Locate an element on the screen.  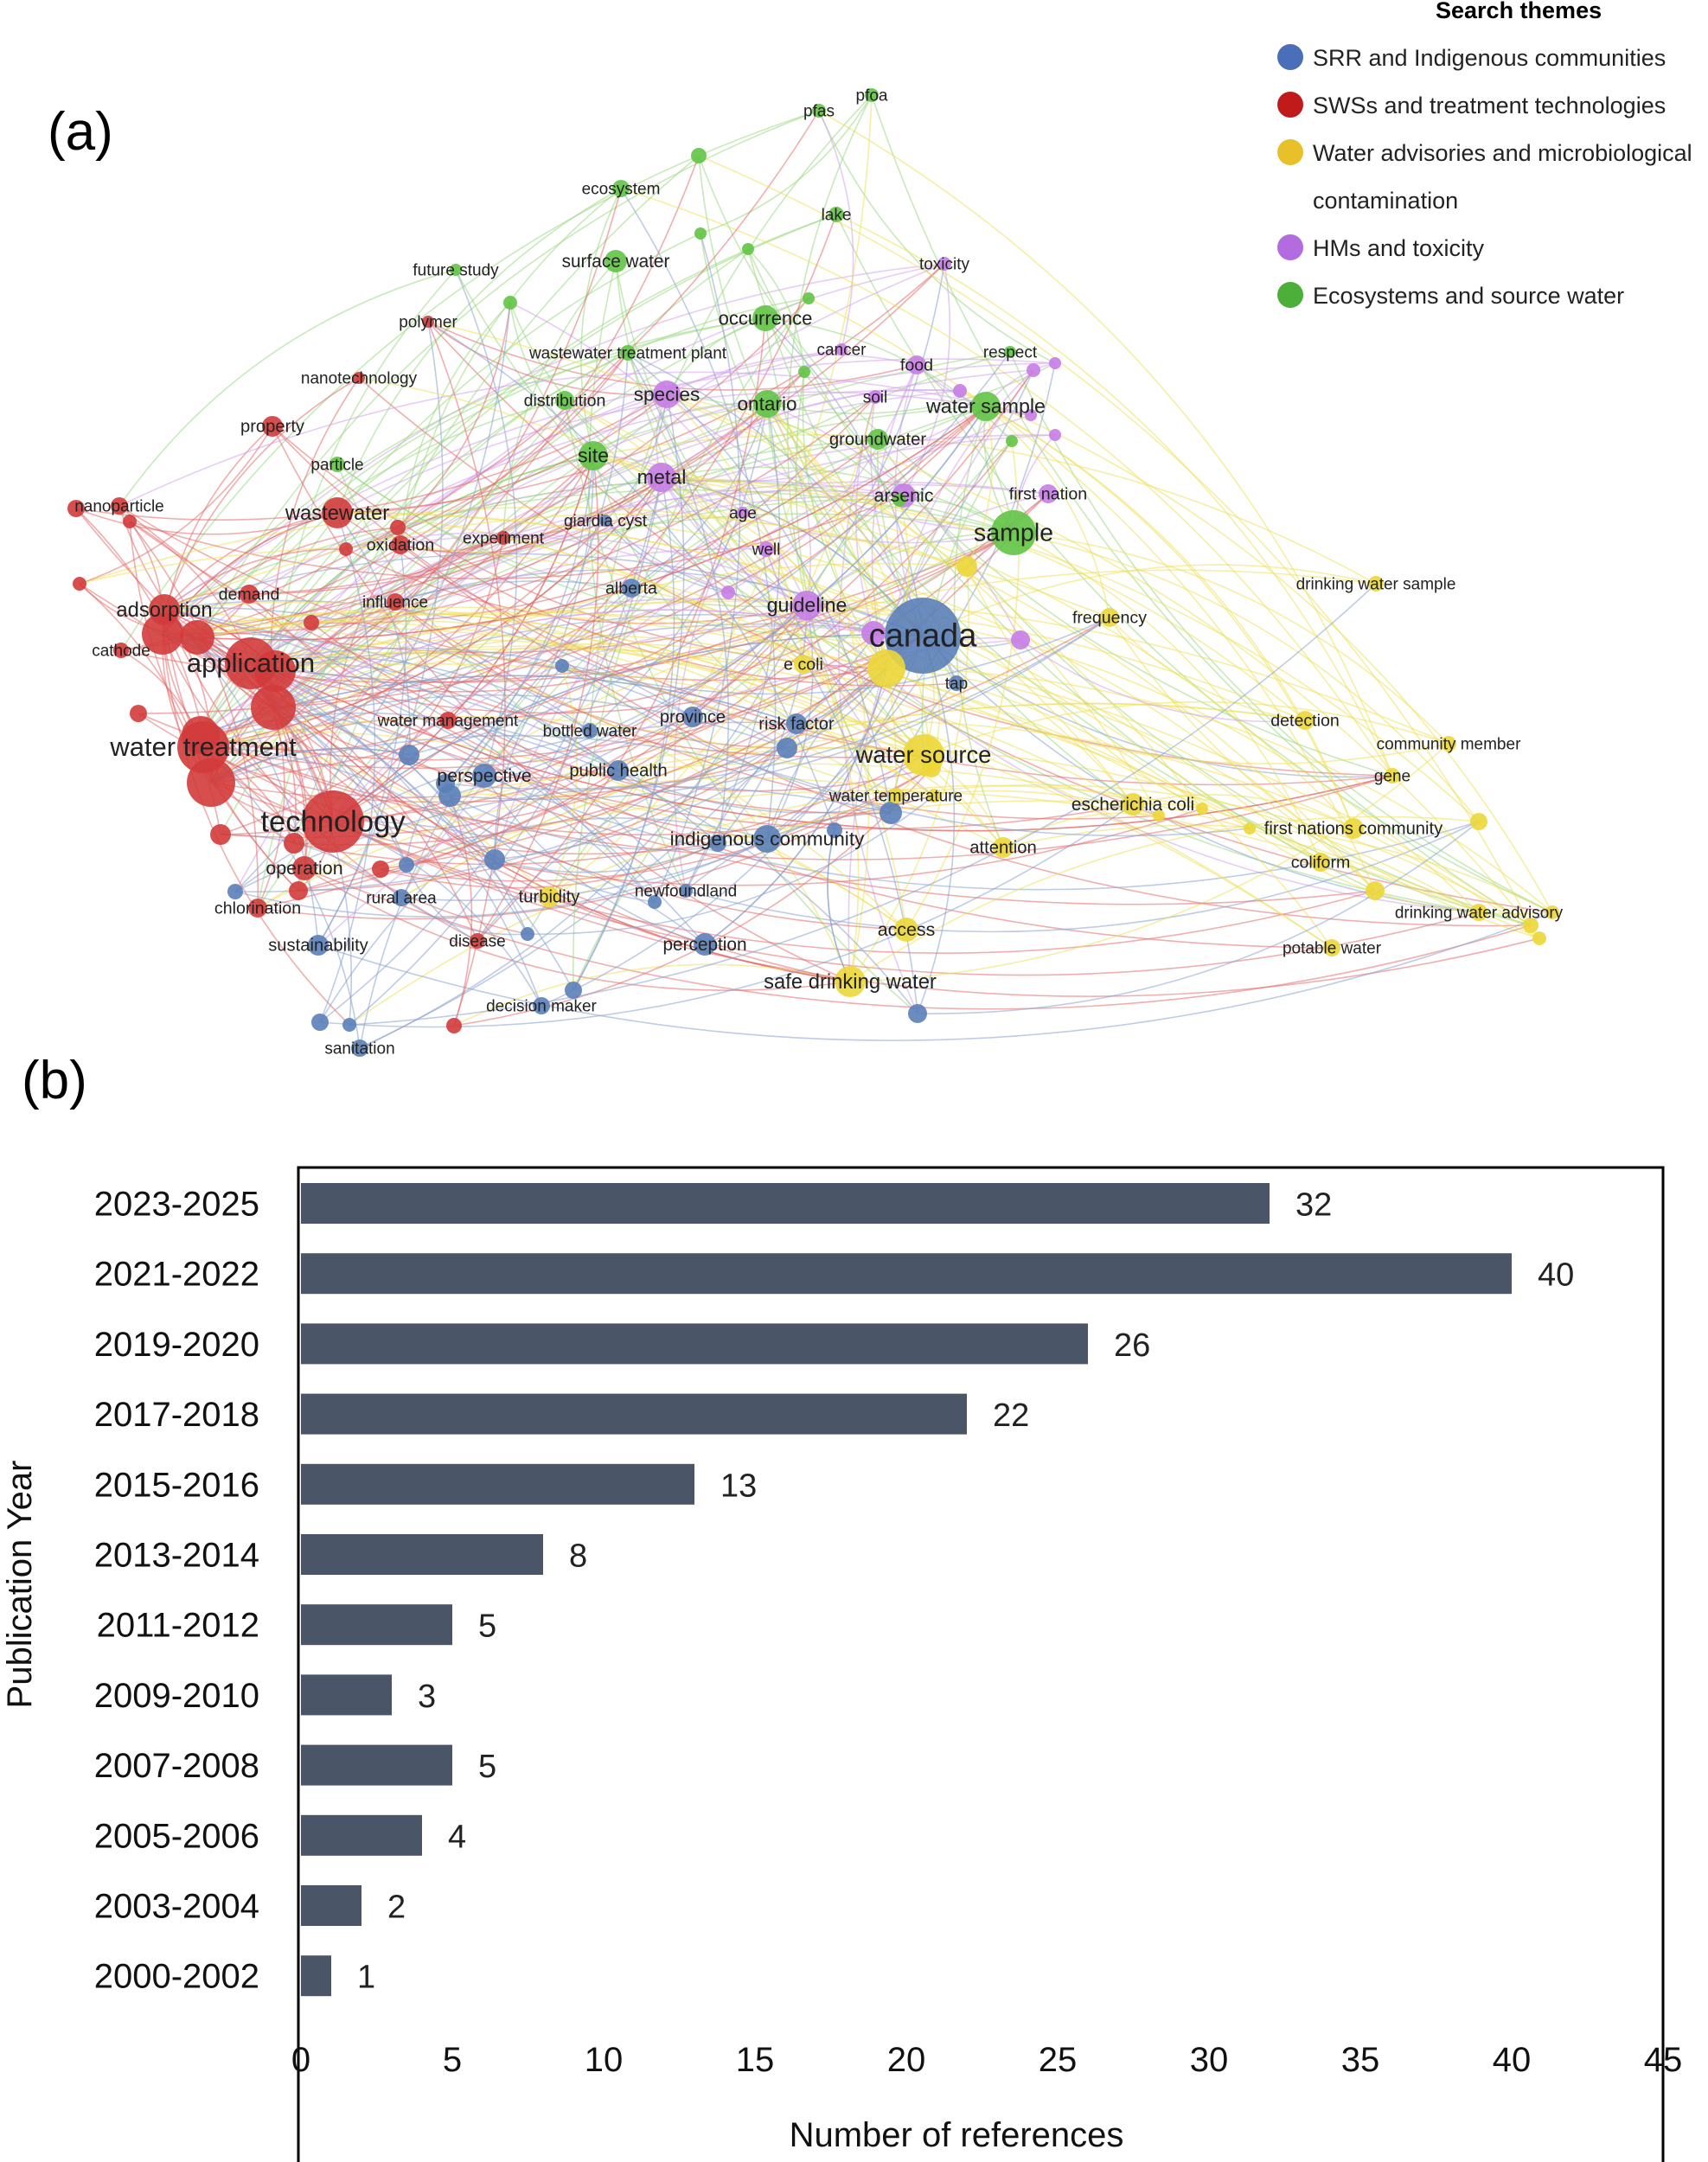
keyword-label: indigenous community is located at coordinates (768, 839).